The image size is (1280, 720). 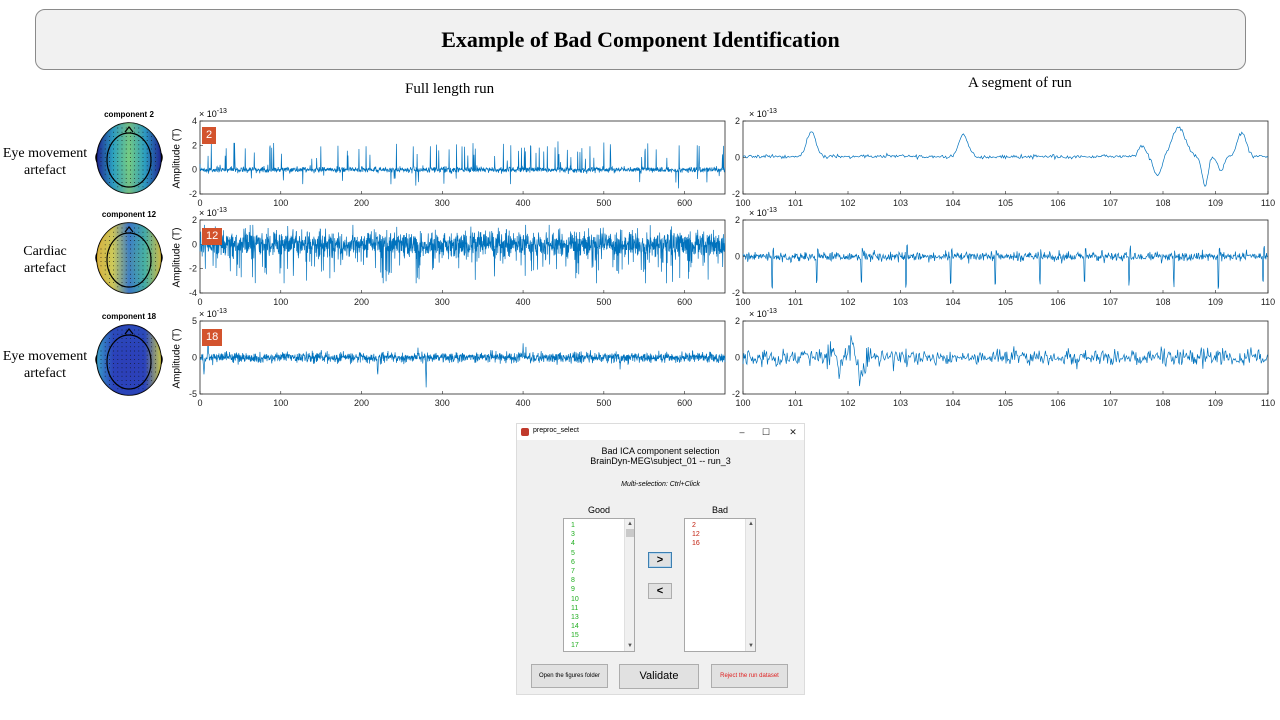 What do you see at coordinates (793, 432) in the screenshot?
I see `close-icon: ✕` at bounding box center [793, 432].